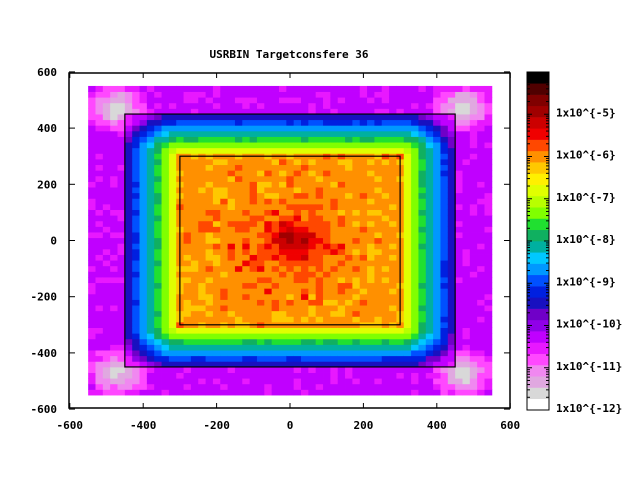 This screenshot has height=484, width=640. What do you see at coordinates (216, 425) in the screenshot?
I see `x-tick-label: -200` at bounding box center [216, 425].